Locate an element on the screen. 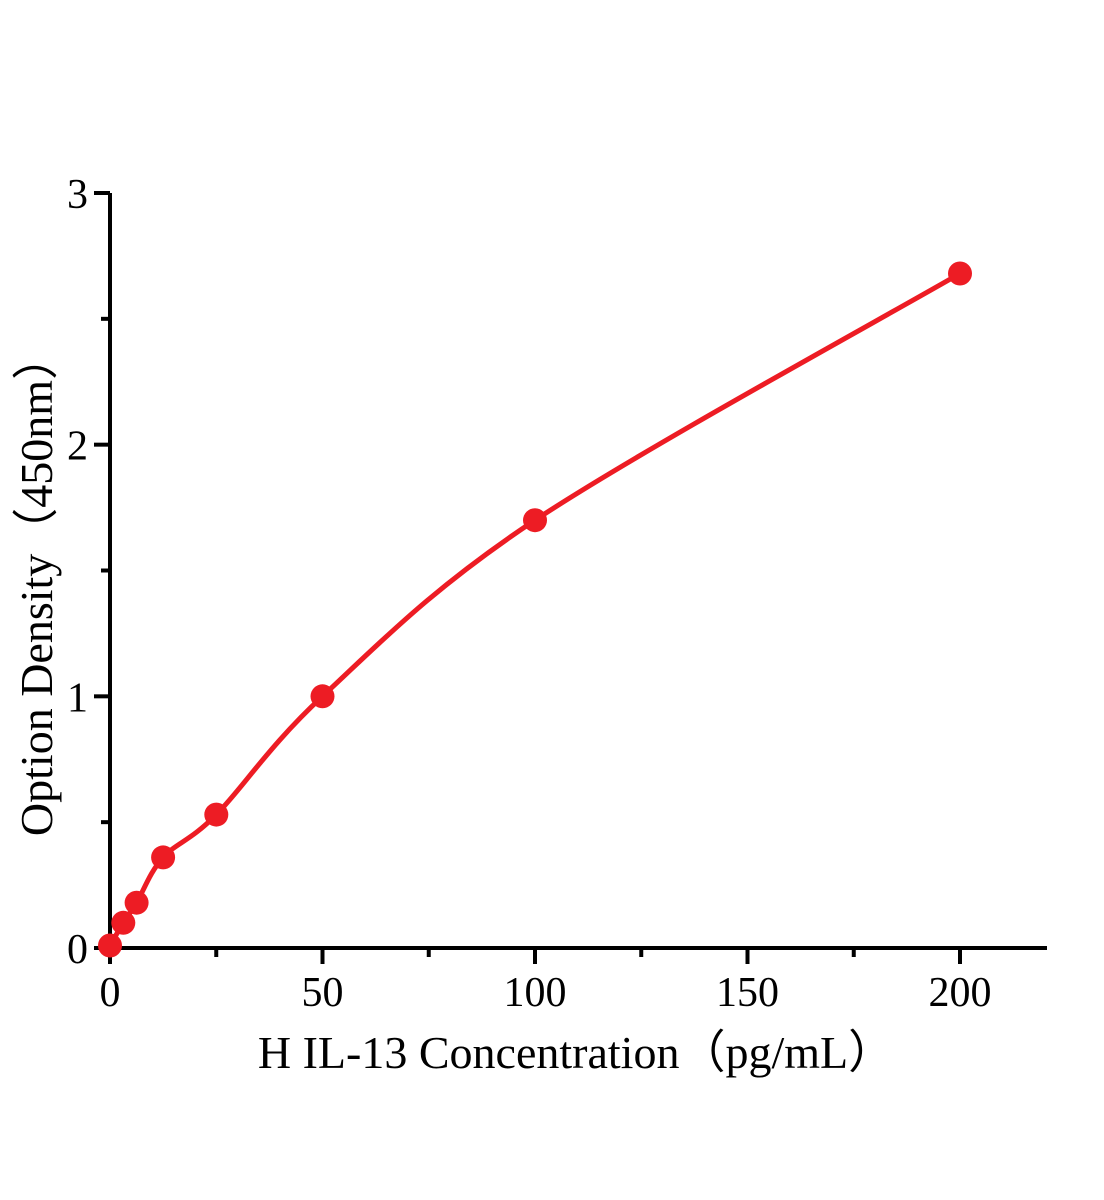 This screenshot has width=1104, height=1200. x-axis-title: H IL-13 Concentration（pg/mL） is located at coordinates (576, 1052).